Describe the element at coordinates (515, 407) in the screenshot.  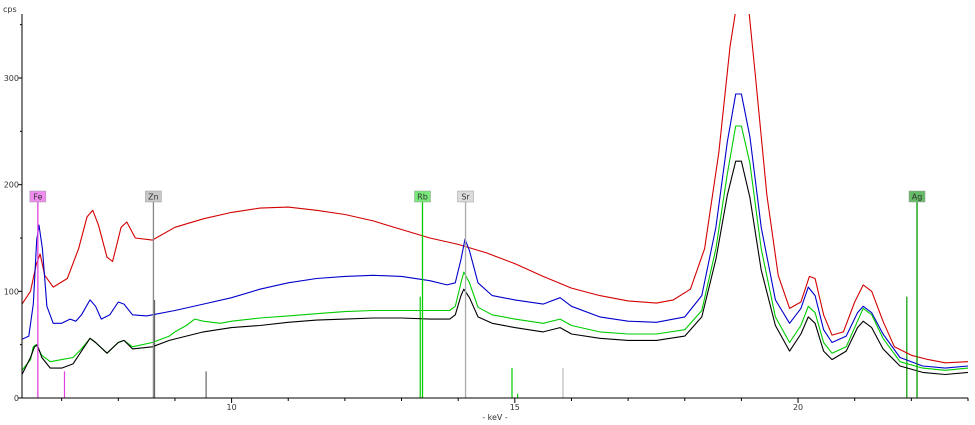
I see `x-tick-label: 15` at that location.